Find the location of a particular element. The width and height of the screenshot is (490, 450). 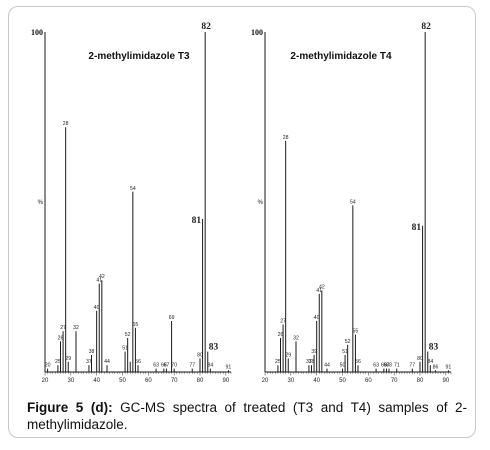

peak-label: 20 is located at coordinates (48, 366).